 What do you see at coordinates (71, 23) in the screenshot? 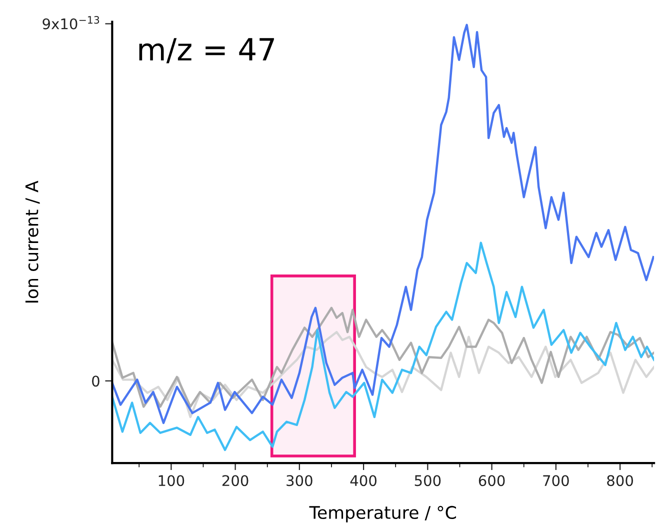
I see `y-tick-label: 9x10$^{−13}$` at bounding box center [71, 23].